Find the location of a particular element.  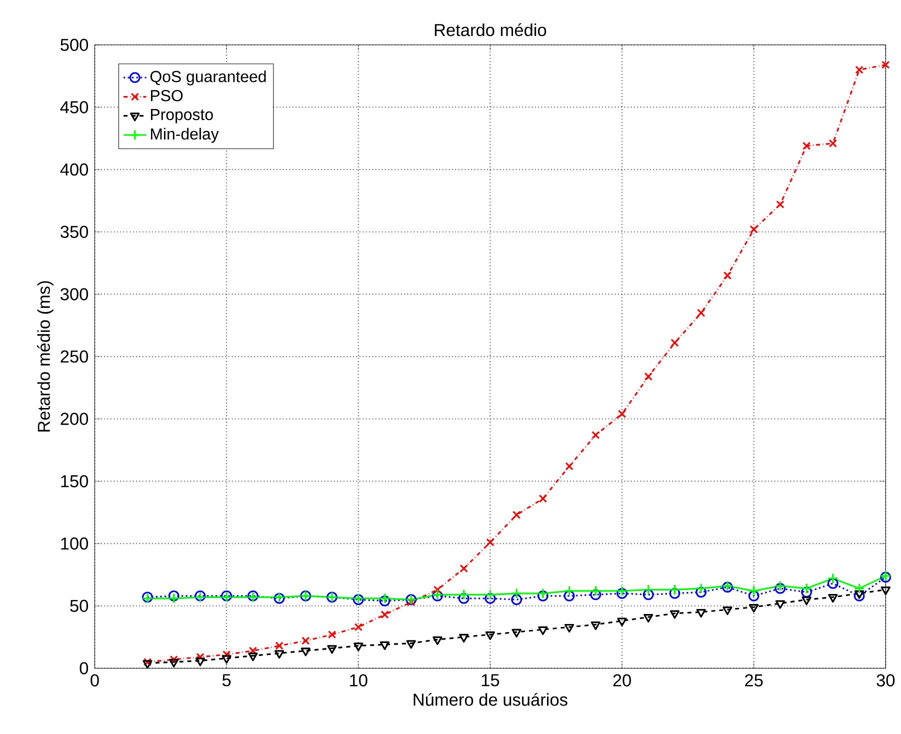

x-tick-label: 5 is located at coordinates (226, 680).